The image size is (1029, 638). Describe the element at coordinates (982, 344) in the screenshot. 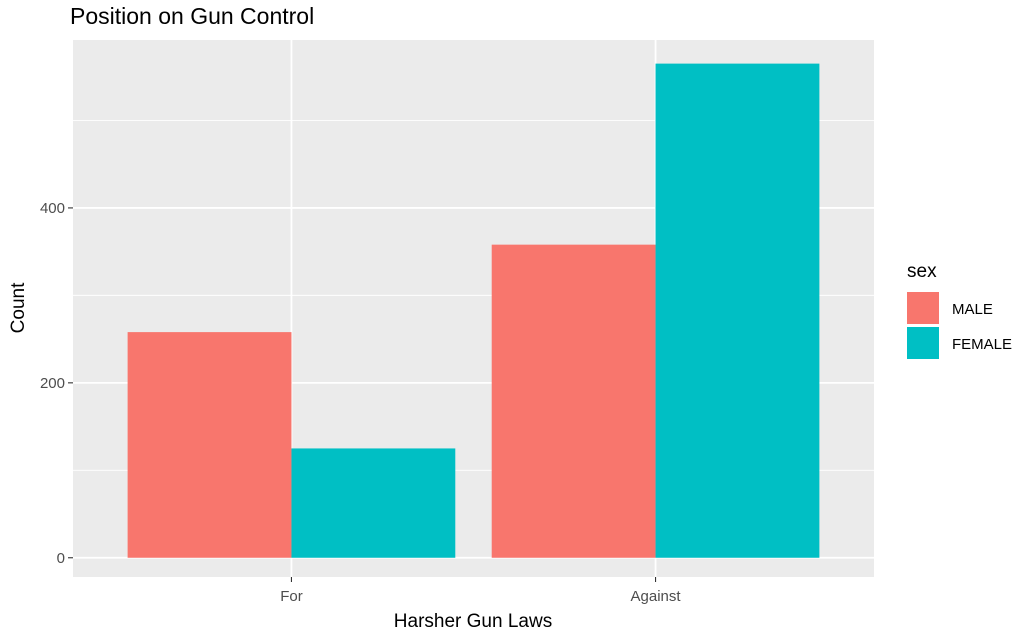

I see `legend-label-female: FEMALE` at that location.